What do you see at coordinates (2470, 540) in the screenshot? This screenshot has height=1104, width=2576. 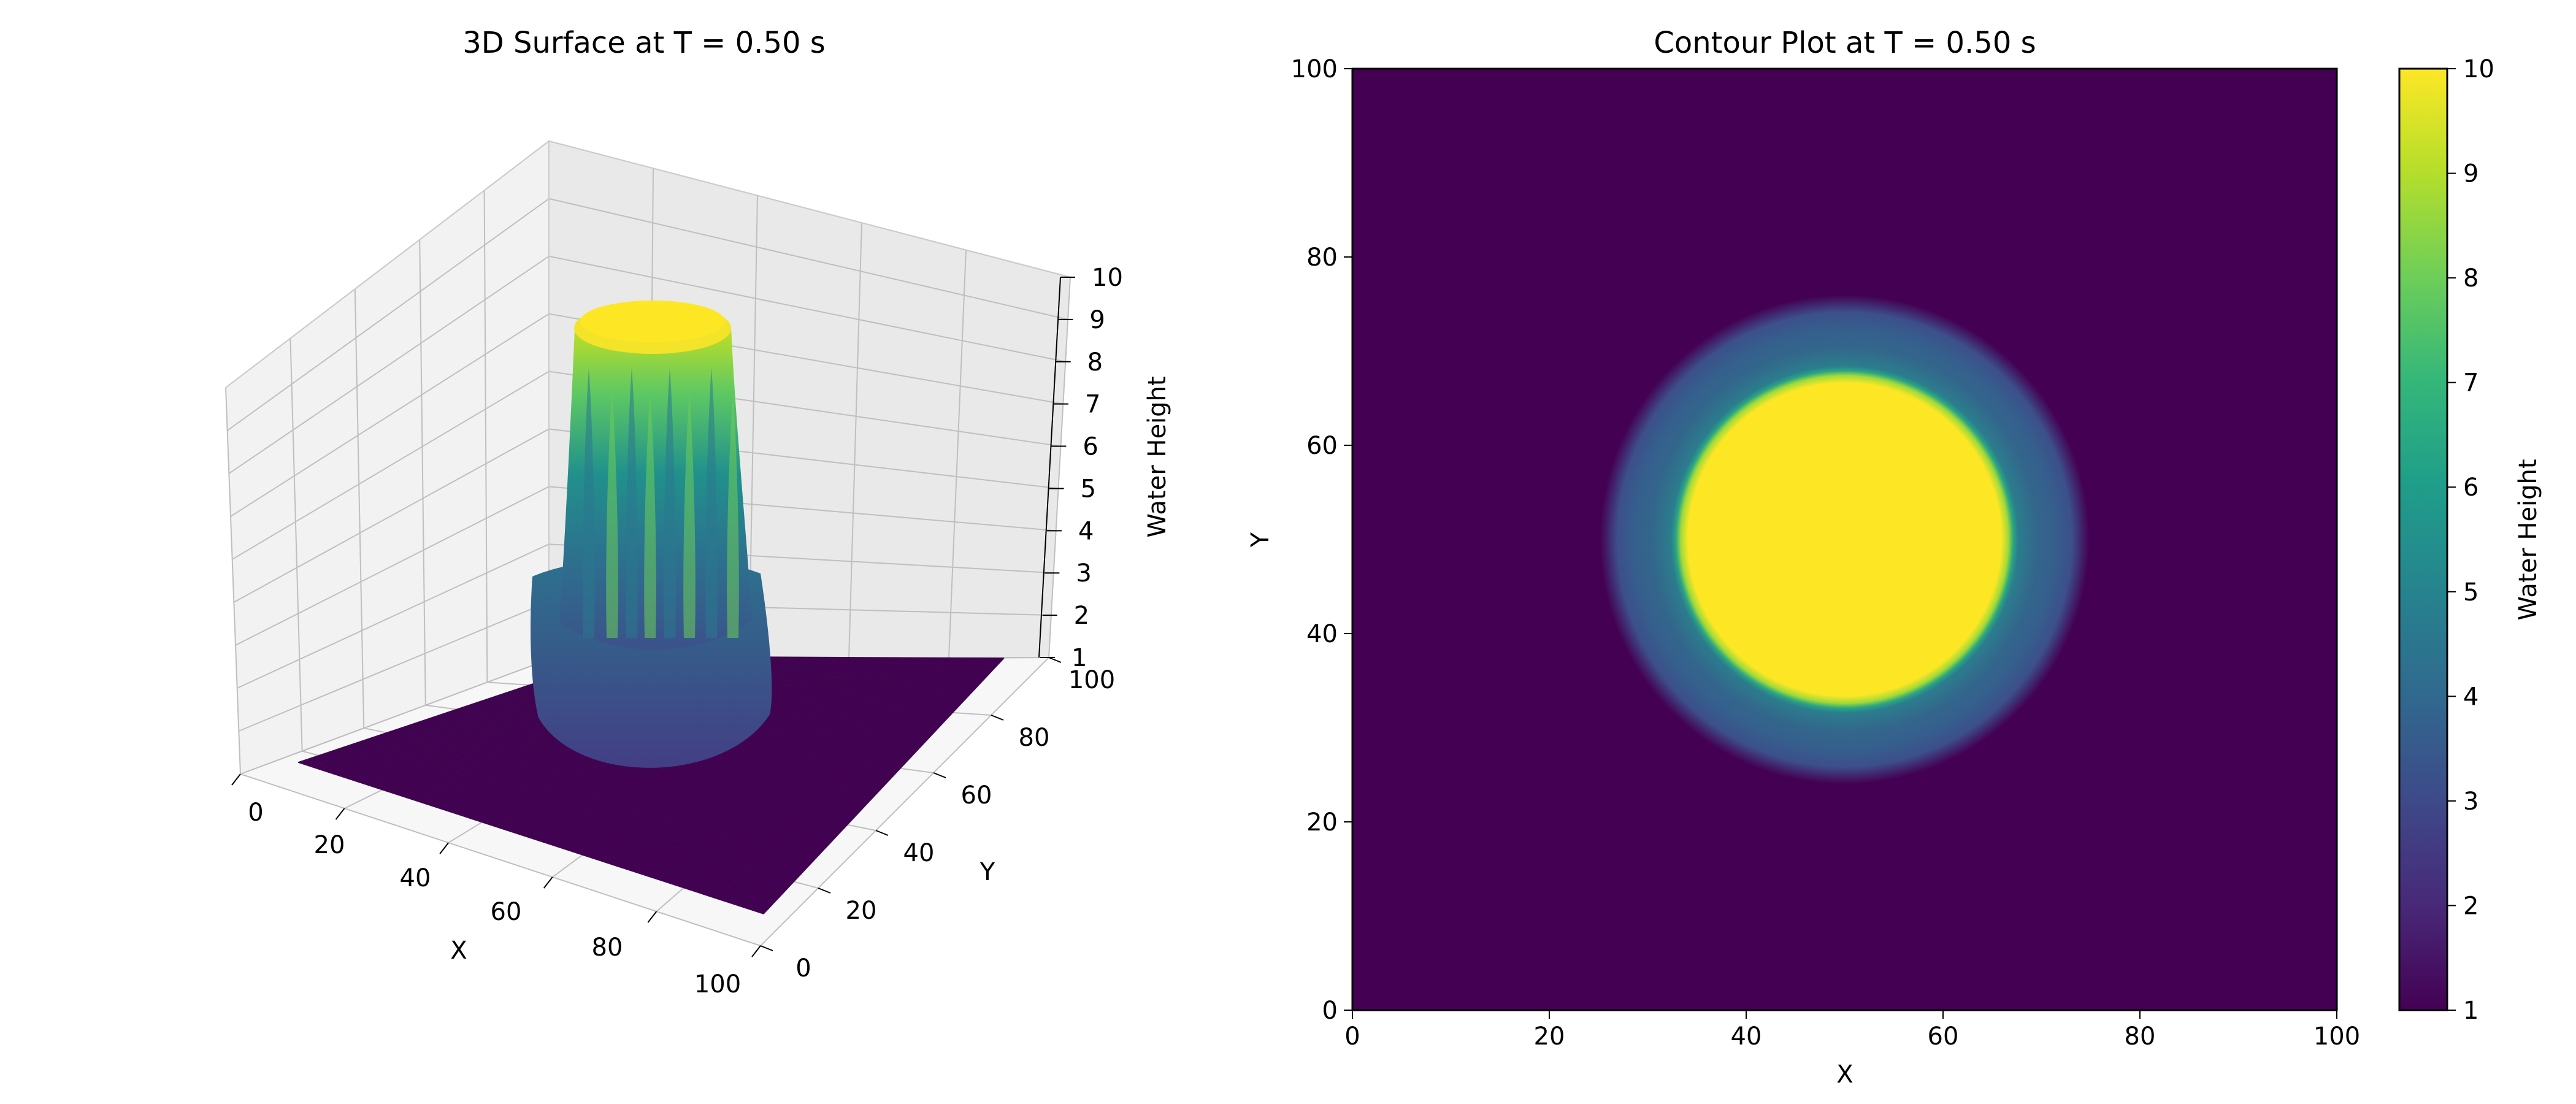 I see `colorbar-ticks: 1 2 3 4 5 6 7 8 9 10` at bounding box center [2470, 540].